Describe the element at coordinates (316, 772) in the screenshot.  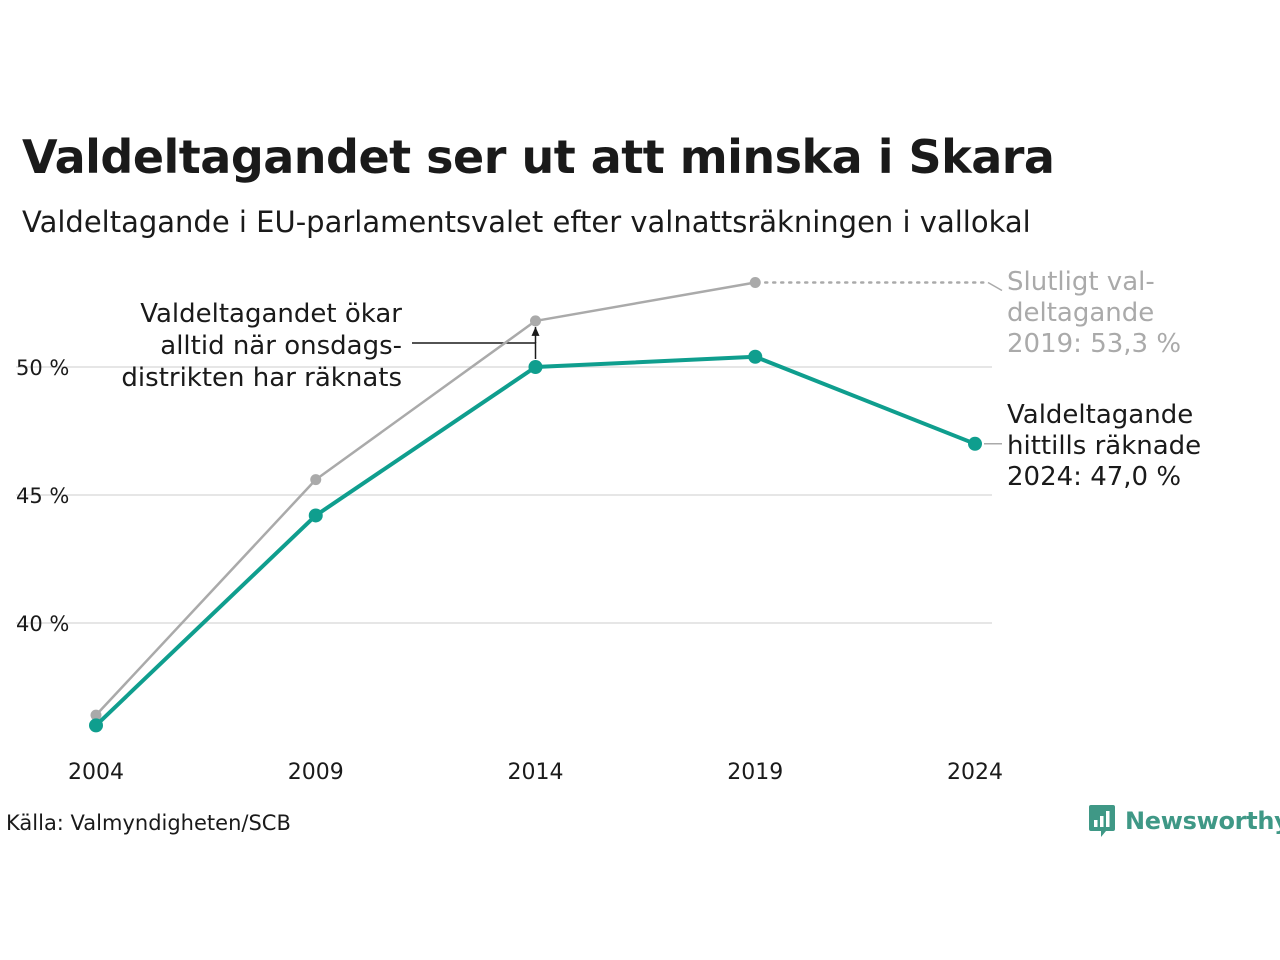
I see `x-tick-label: 2009` at that location.